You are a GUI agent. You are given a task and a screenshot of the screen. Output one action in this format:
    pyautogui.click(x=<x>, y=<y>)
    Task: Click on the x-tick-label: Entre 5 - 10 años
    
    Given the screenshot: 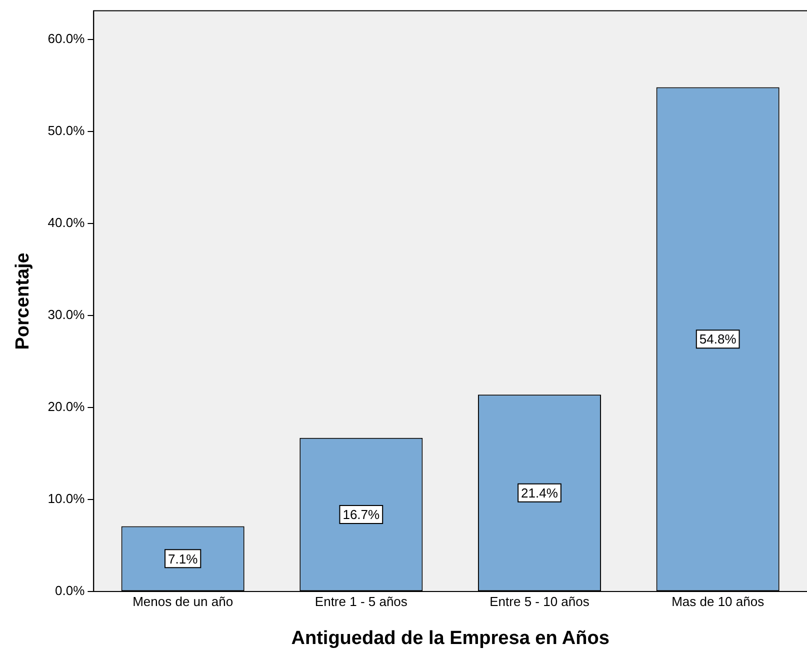 What is the action you would take?
    pyautogui.click(x=540, y=601)
    